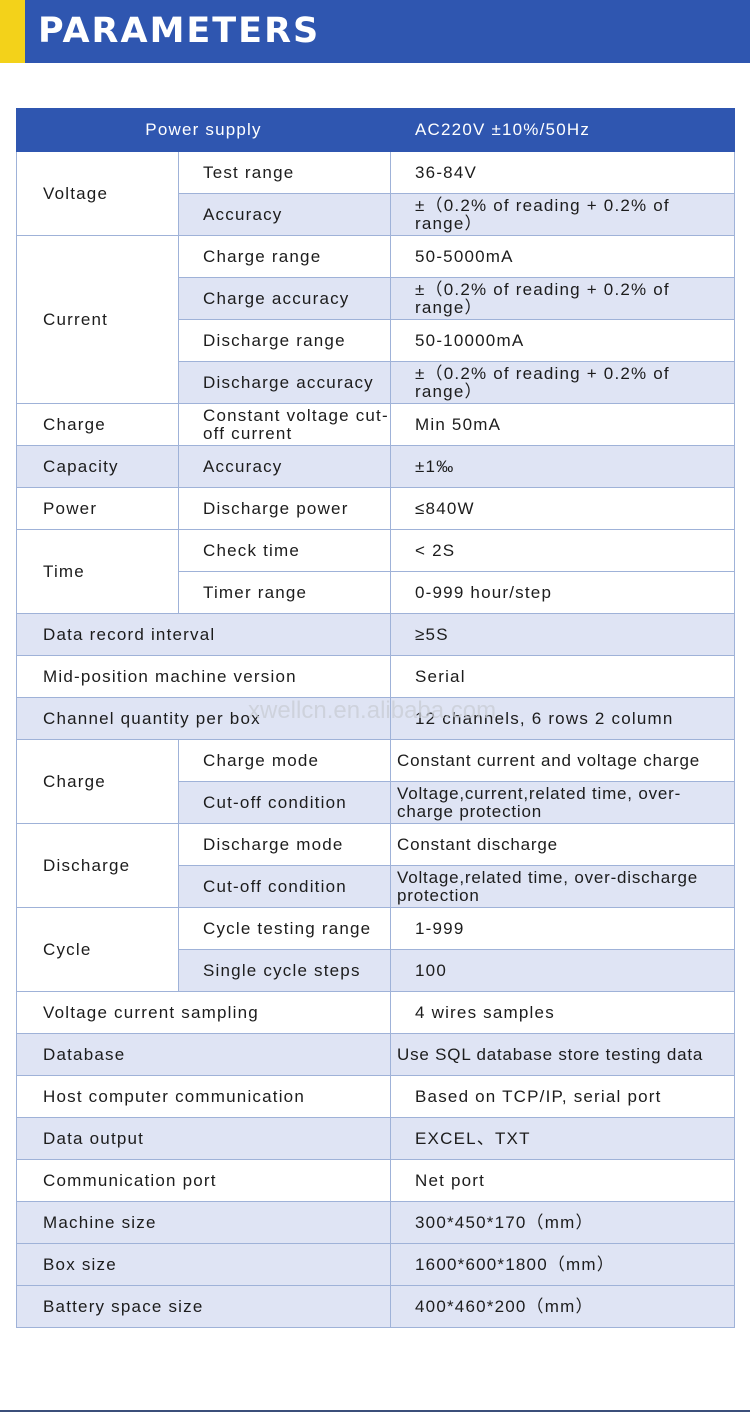 Image resolution: width=750 pixels, height=1417 pixels. What do you see at coordinates (203, 1012) in the screenshot?
I see `sampling-label: Voltage current sampling` at bounding box center [203, 1012].